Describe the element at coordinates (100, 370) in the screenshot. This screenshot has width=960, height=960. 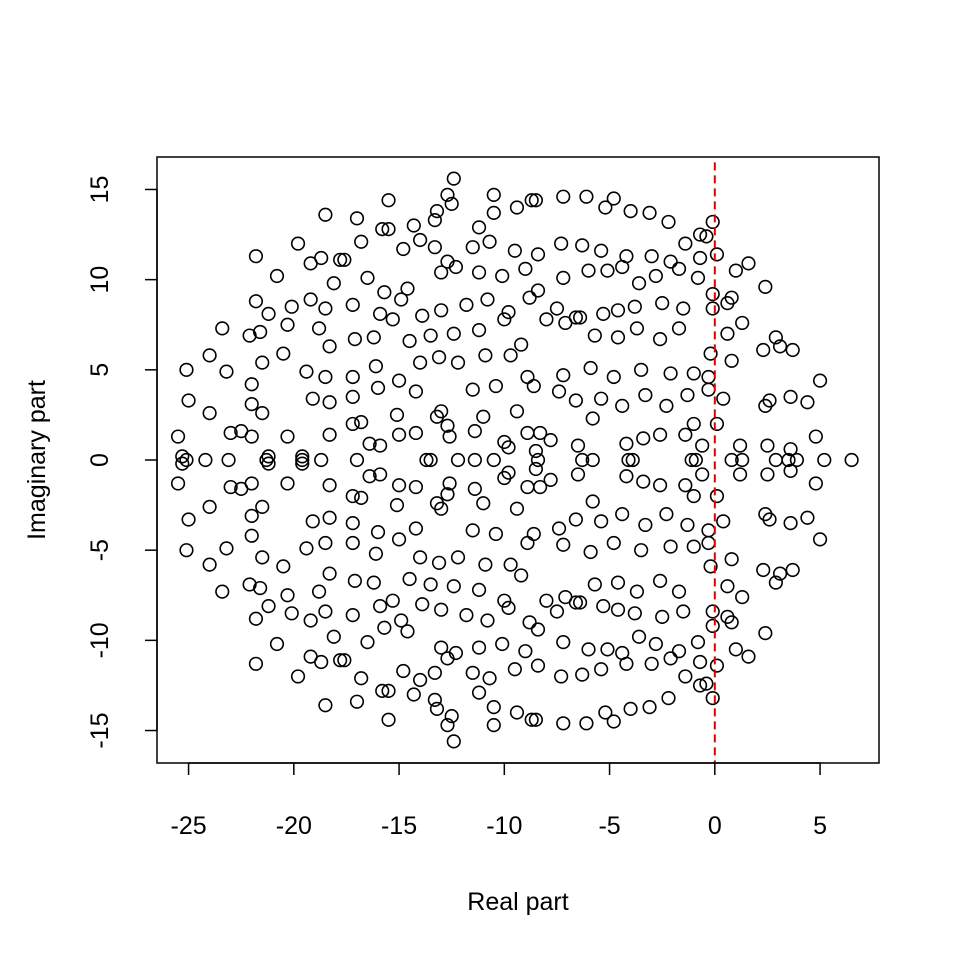
I see `y-tick-label: 5` at that location.